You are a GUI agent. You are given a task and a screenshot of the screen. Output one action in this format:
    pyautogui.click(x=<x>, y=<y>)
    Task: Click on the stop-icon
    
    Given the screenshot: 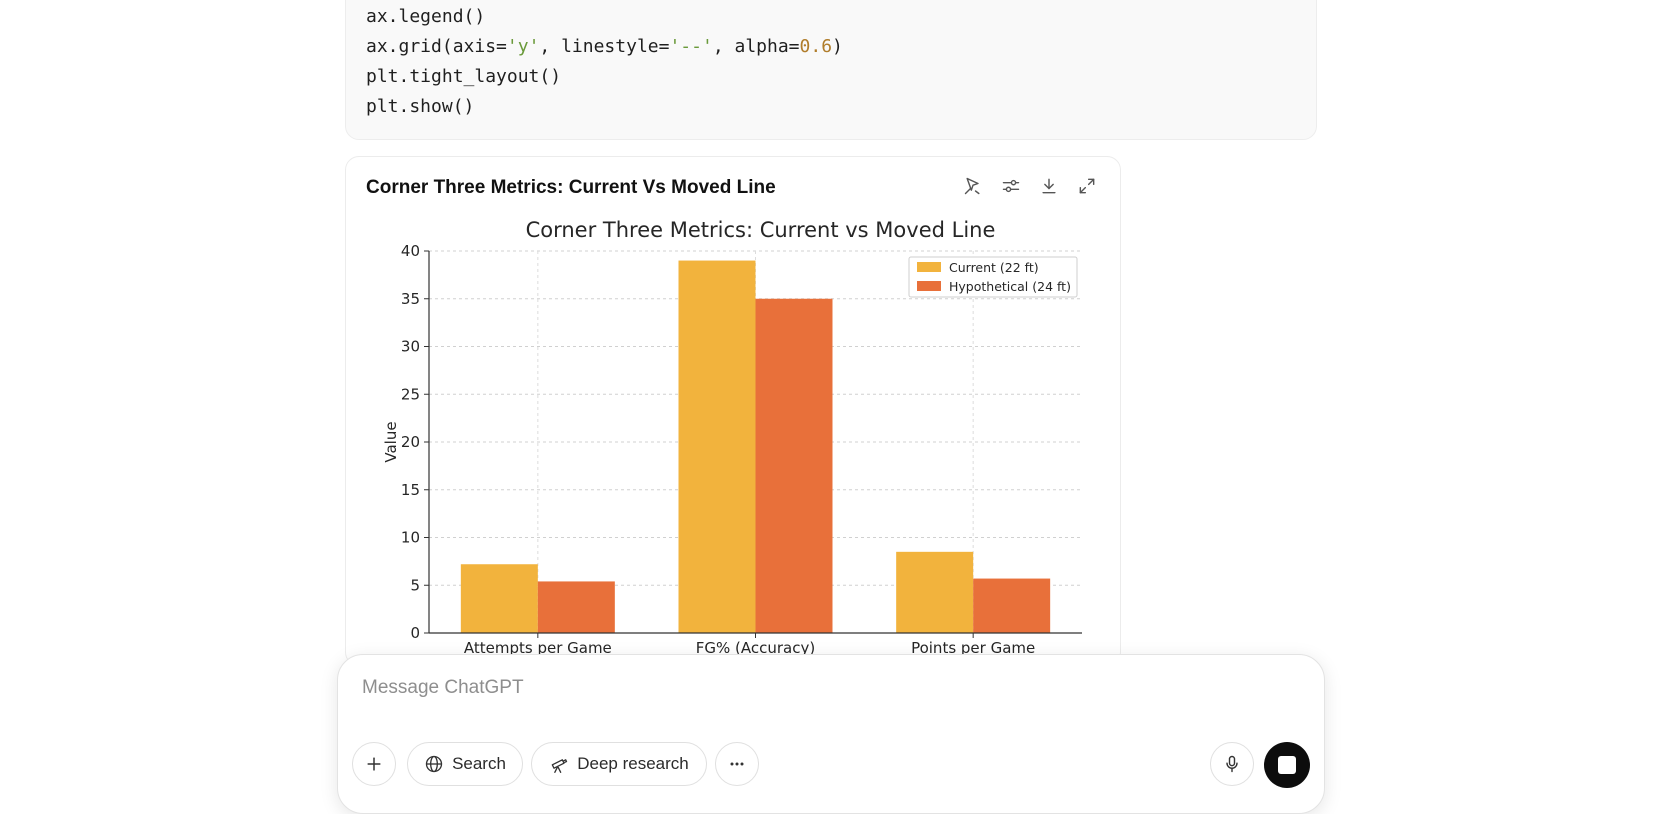 What is the action you would take?
    pyautogui.click(x=1287, y=765)
    